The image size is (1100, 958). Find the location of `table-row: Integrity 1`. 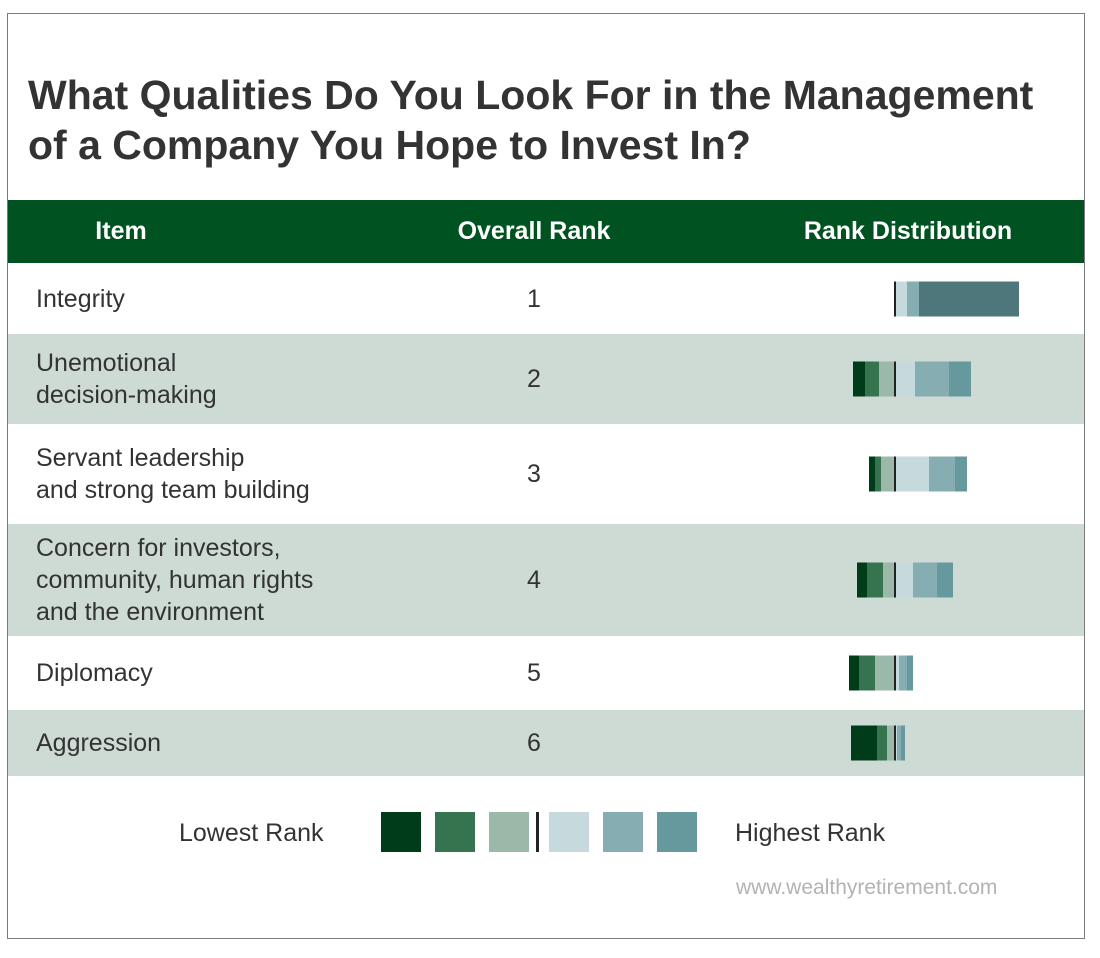

table-row: Integrity 1 is located at coordinates (546, 299).